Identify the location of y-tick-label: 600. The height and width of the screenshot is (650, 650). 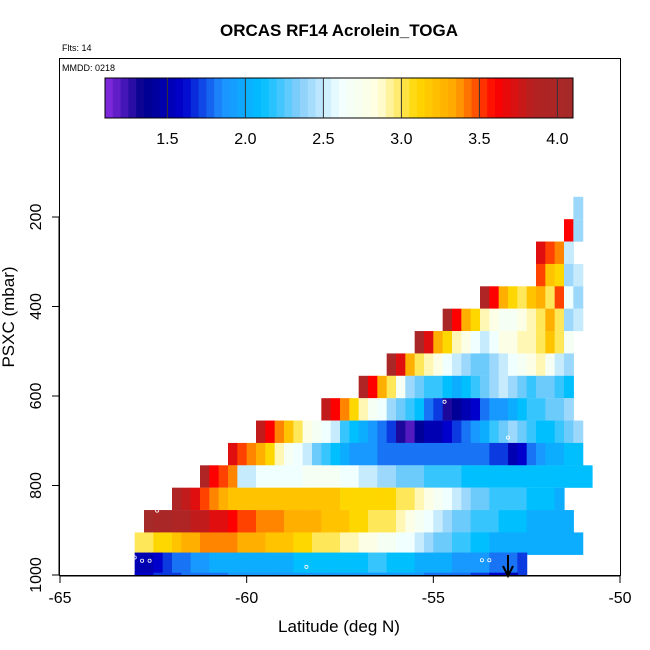
(36, 396).